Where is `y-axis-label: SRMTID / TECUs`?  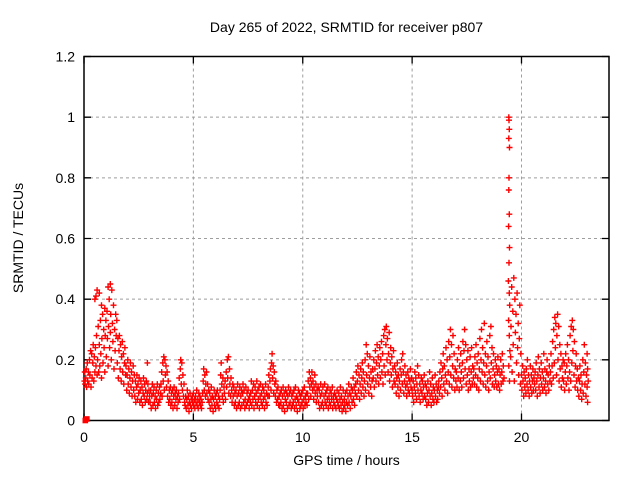
y-axis-label: SRMTID / TECUs is located at coordinates (18, 238).